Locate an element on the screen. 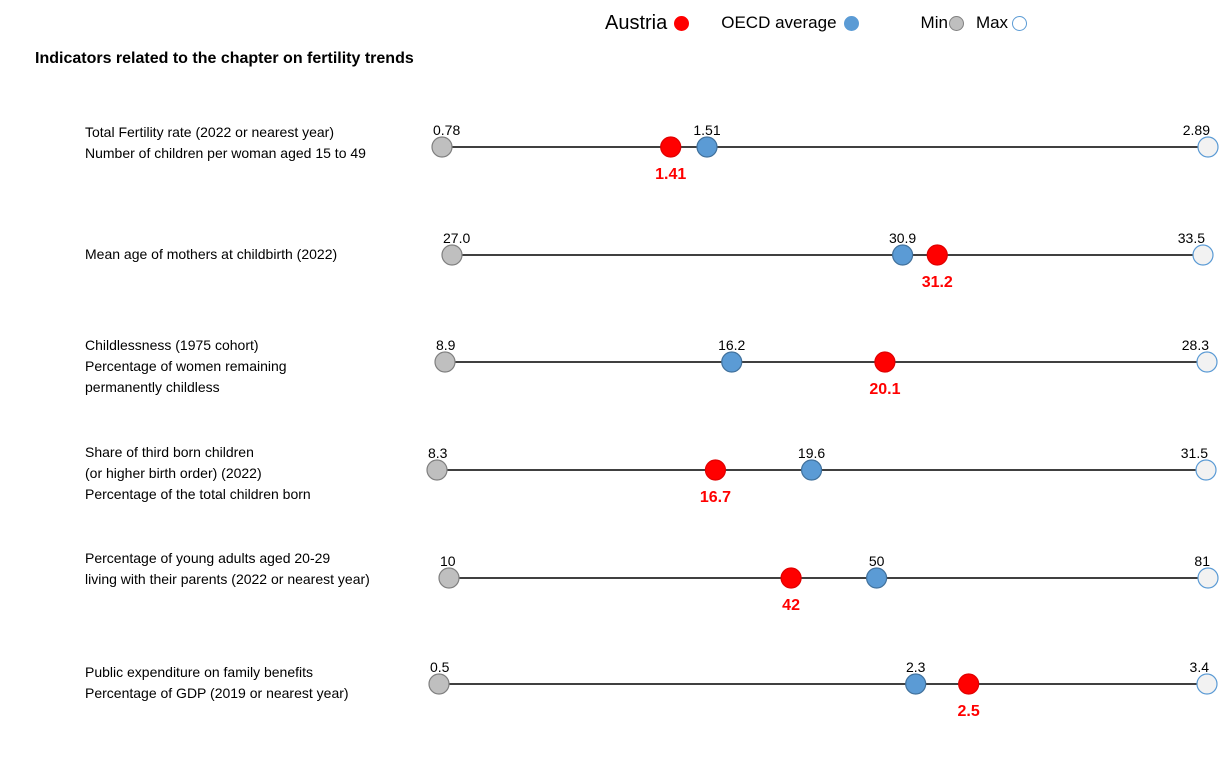 The width and height of the screenshot is (1224, 765). oecd-value-label: 50 is located at coordinates (877, 561).